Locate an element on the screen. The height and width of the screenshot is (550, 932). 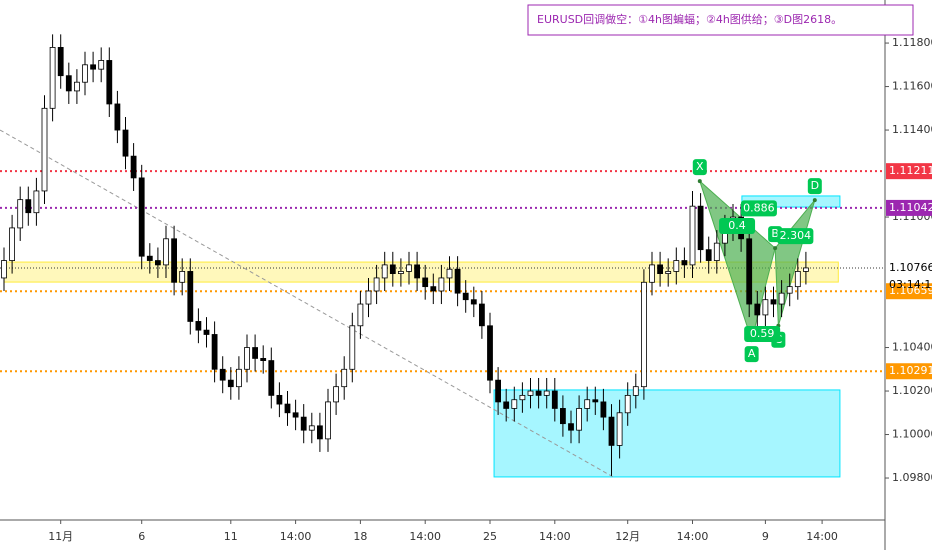
pattern-triangle is located at coordinates (737, 260).